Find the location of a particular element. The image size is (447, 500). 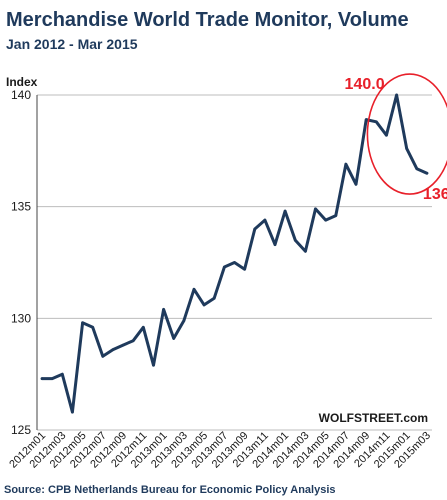

brand-watermark: WOLFSTREET.com is located at coordinates (373, 418).